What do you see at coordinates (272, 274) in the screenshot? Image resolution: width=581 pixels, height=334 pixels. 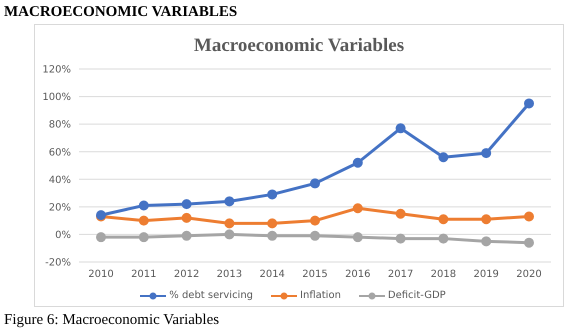 I see `x-tick-label: 2014` at bounding box center [272, 274].